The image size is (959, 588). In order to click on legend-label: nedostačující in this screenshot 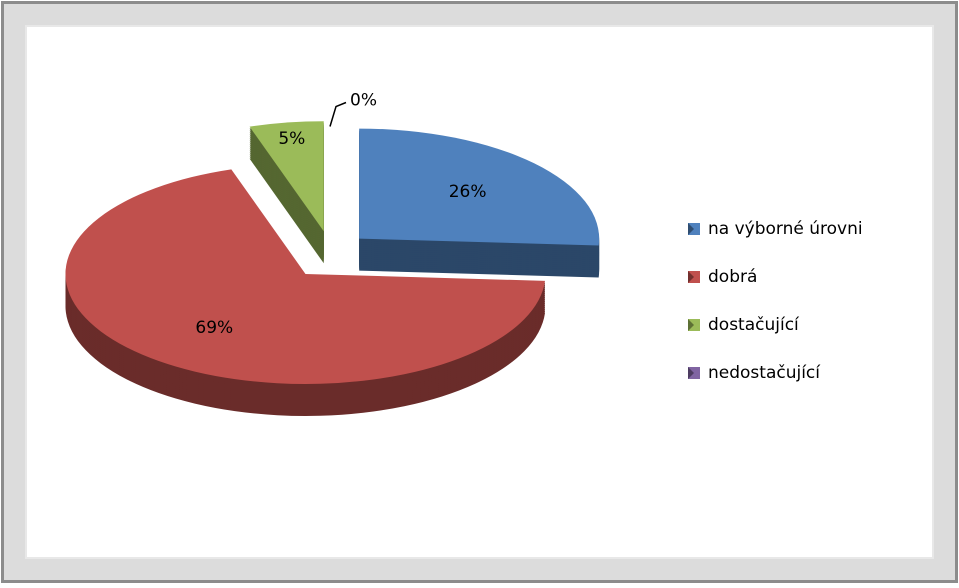, I will do `click(764, 373)`.